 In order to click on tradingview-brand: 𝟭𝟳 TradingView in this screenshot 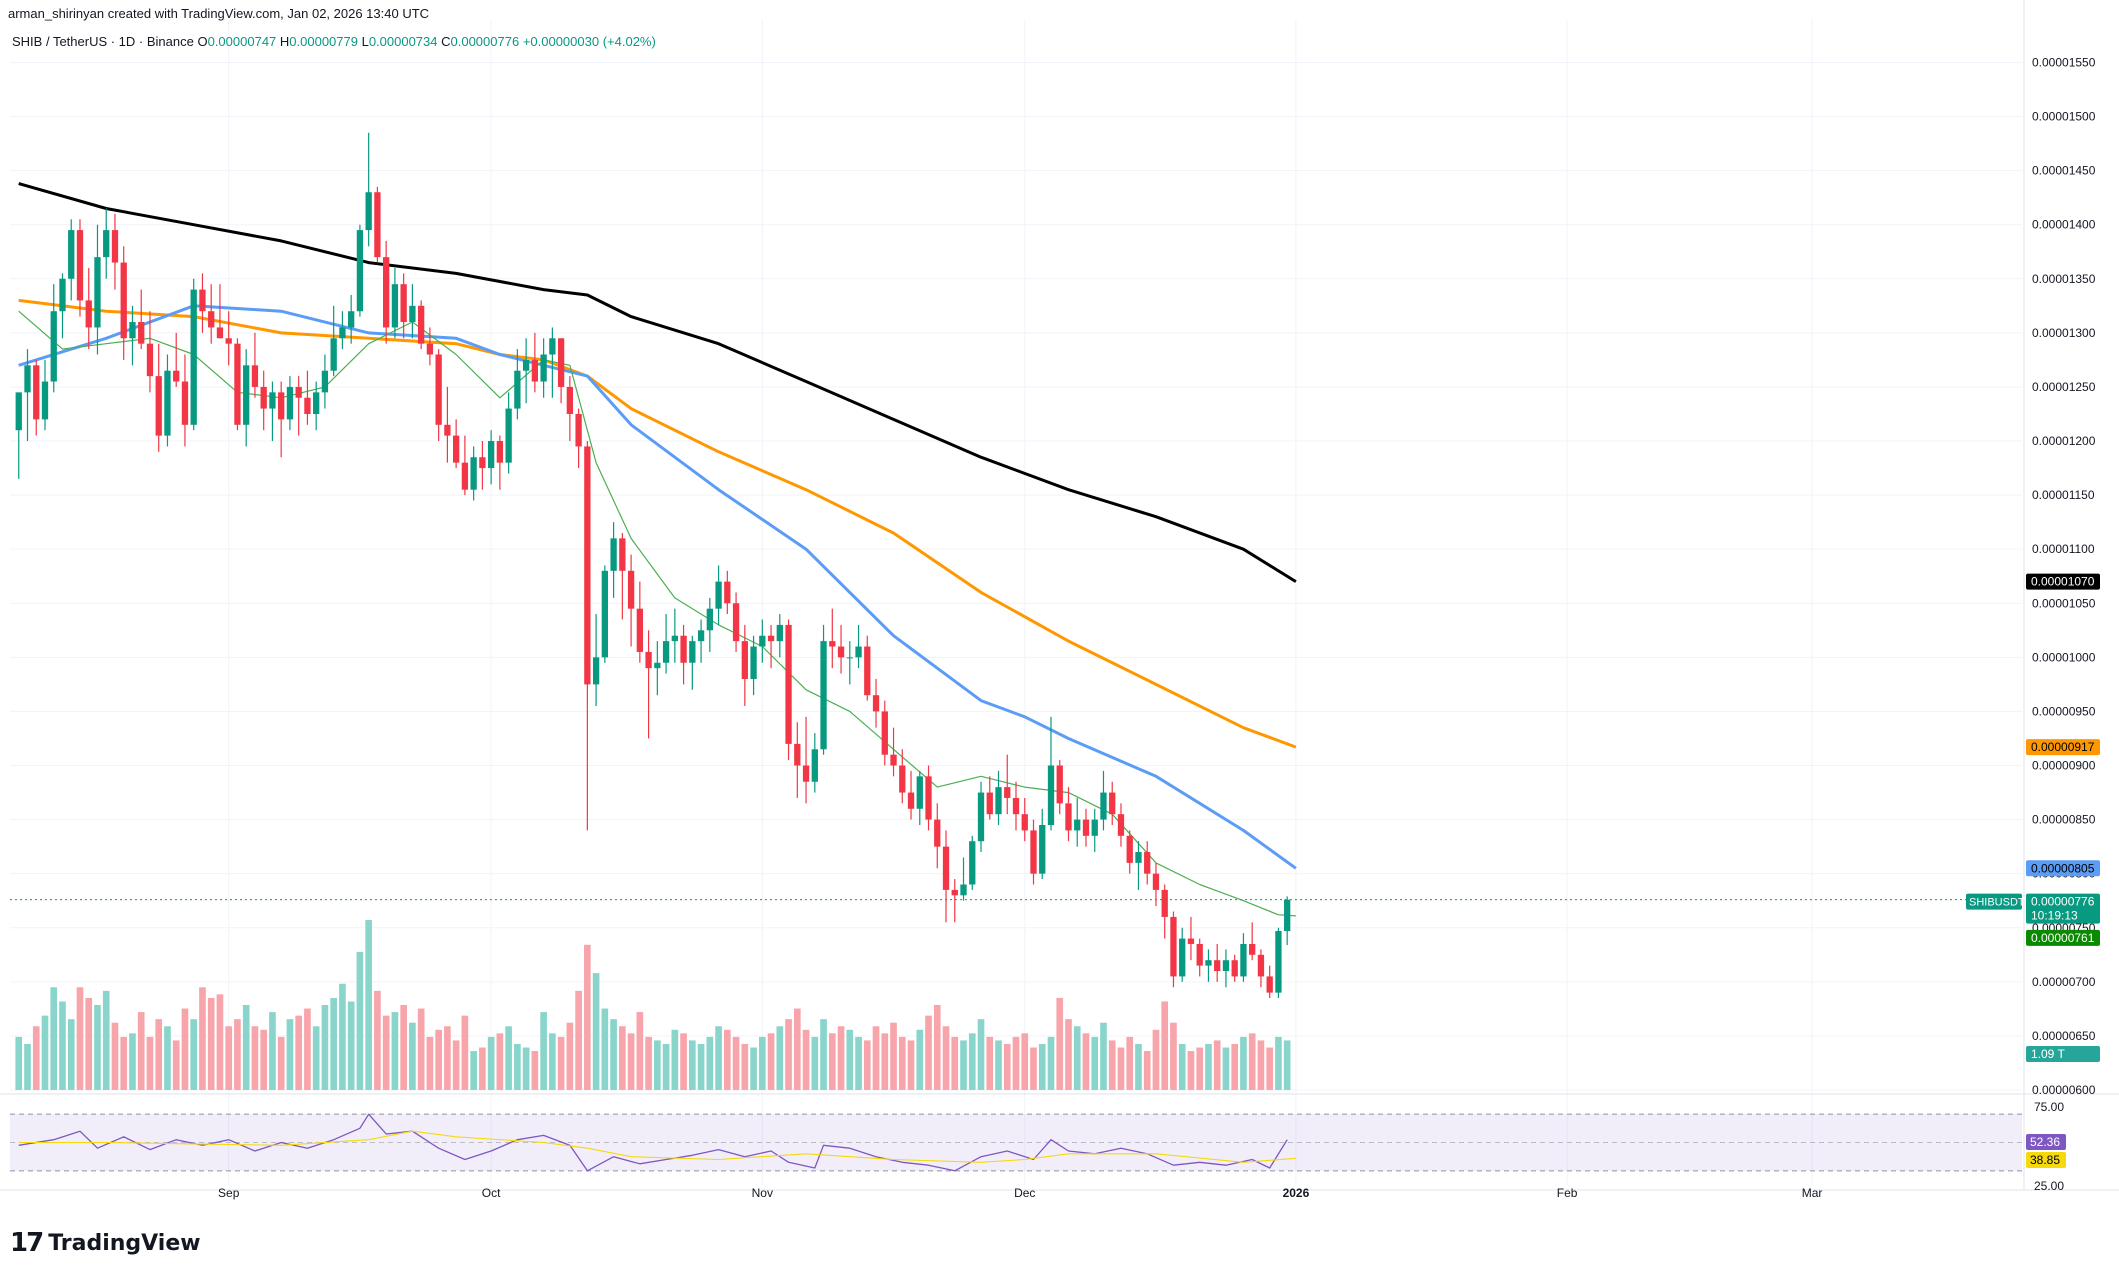, I will do `click(105, 1243)`.